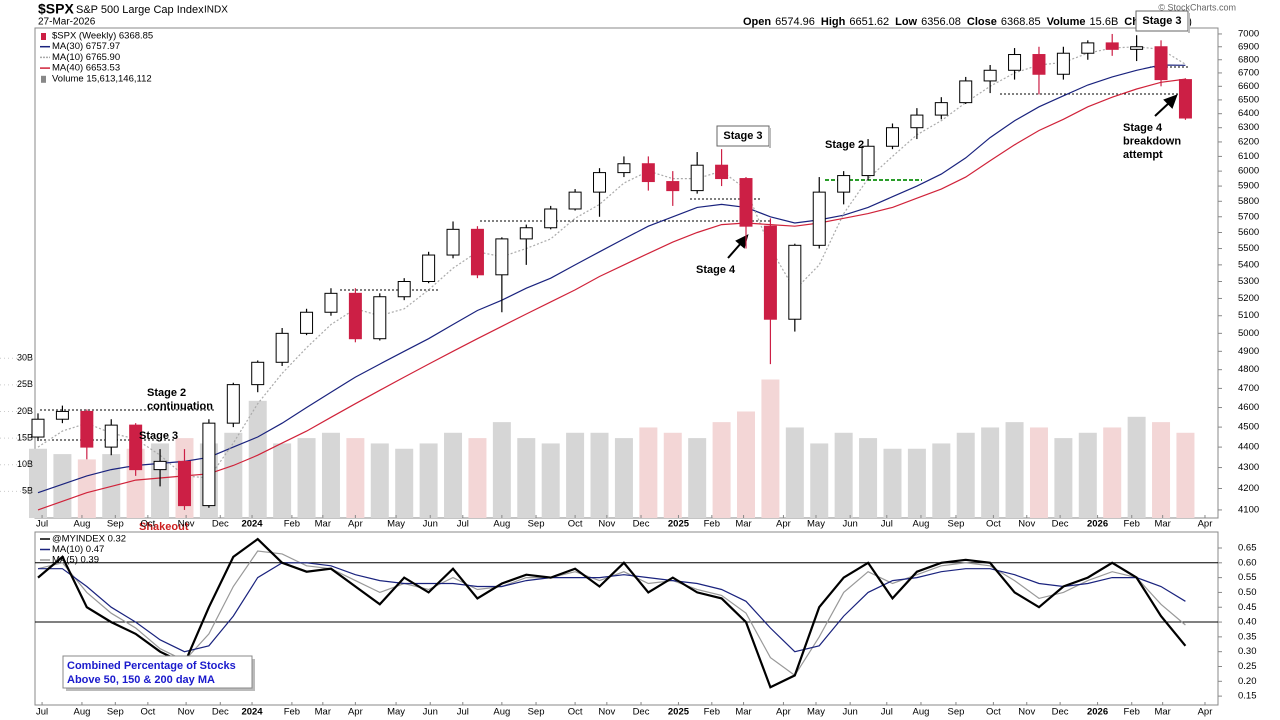 Image resolution: width=1280 pixels, height=720 pixels. What do you see at coordinates (216, 10) in the screenshot?
I see `exchange: INDX` at bounding box center [216, 10].